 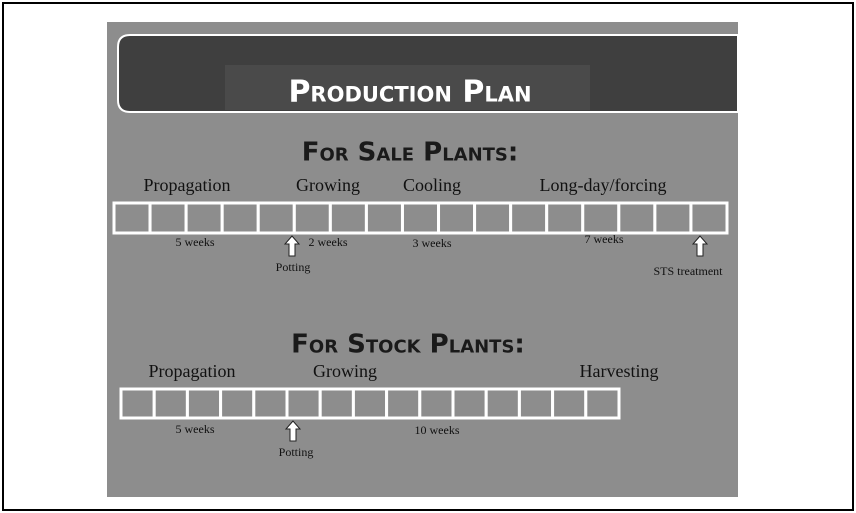 What do you see at coordinates (604, 239) in the screenshot?
I see `duration-label: 7 weeks` at bounding box center [604, 239].